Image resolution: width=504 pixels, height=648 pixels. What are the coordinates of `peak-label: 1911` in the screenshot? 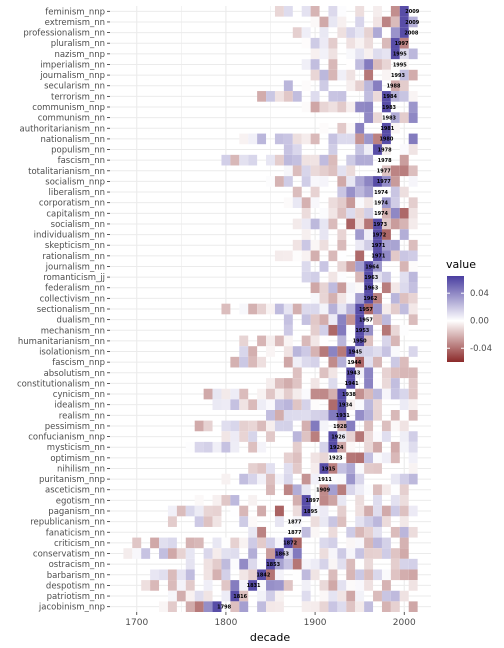 It's located at (325, 480).